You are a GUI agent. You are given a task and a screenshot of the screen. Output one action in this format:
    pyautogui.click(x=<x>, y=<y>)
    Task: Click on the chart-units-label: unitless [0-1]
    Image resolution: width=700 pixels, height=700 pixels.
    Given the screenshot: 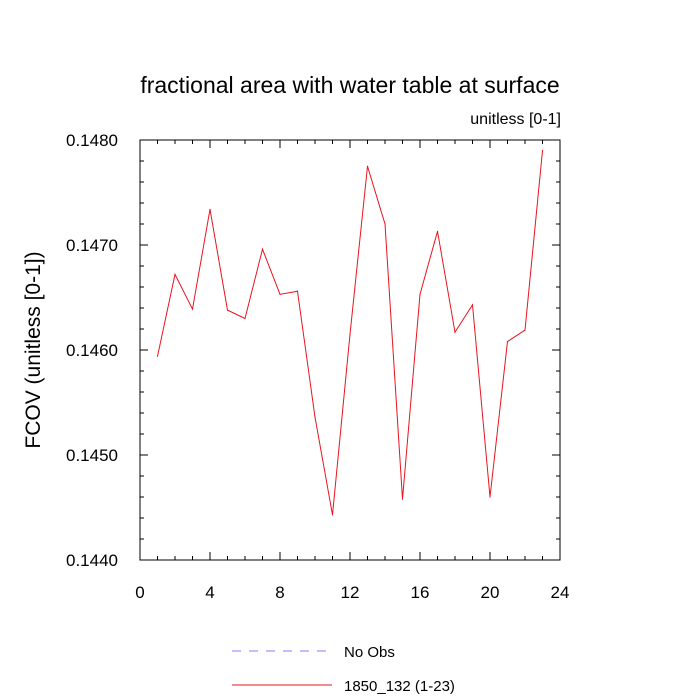 What is the action you would take?
    pyautogui.click(x=515, y=119)
    